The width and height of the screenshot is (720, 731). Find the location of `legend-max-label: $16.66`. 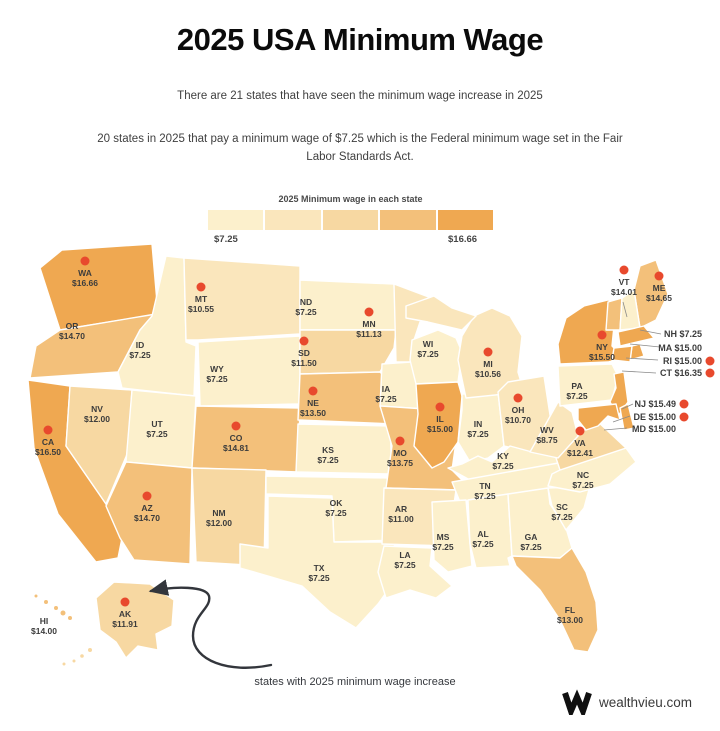

legend-max-label: $16.66 is located at coordinates (463, 239).